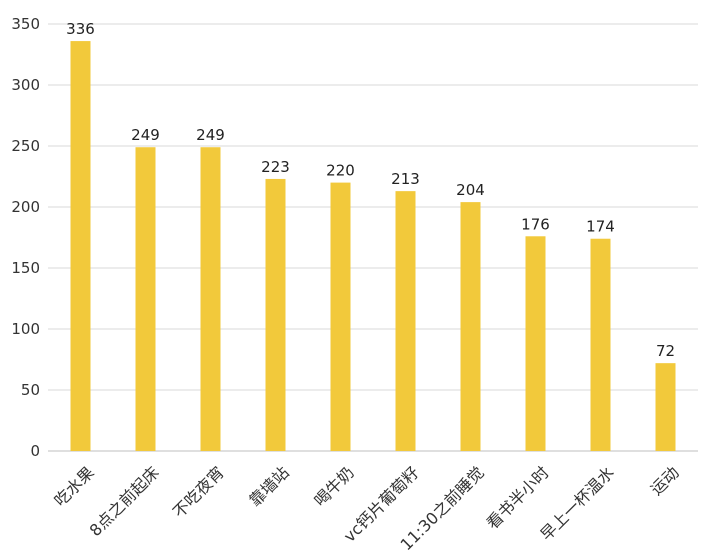 This screenshot has height=556, width=710. I want to click on y-tick-label: 250, so click(25, 146).